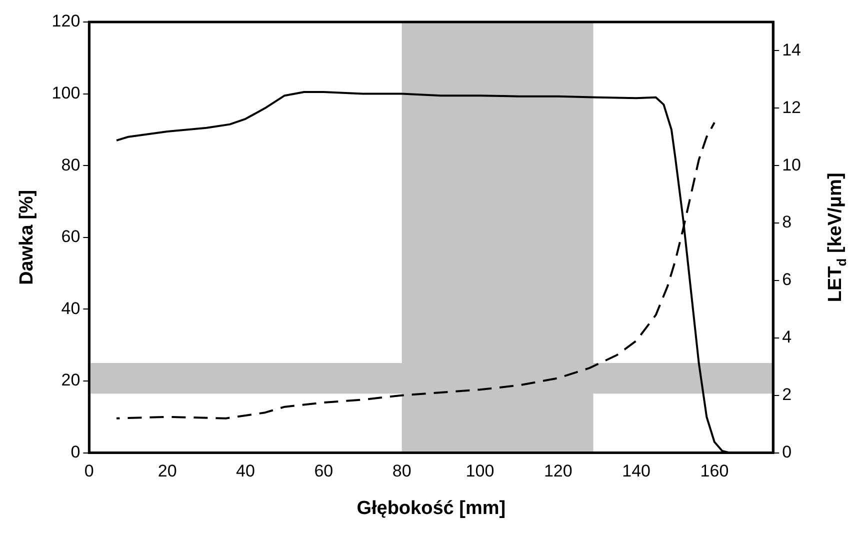 The width and height of the screenshot is (856, 536). I want to click on y-tick-label: 60, so click(70, 236).